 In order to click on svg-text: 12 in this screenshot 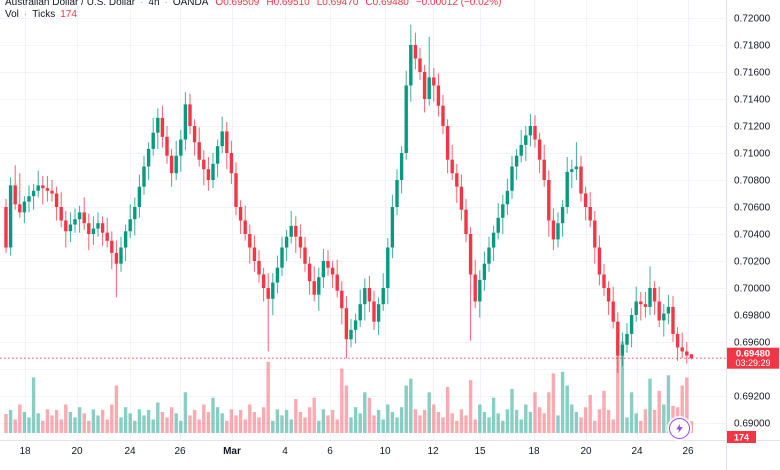, I will do `click(433, 451)`.